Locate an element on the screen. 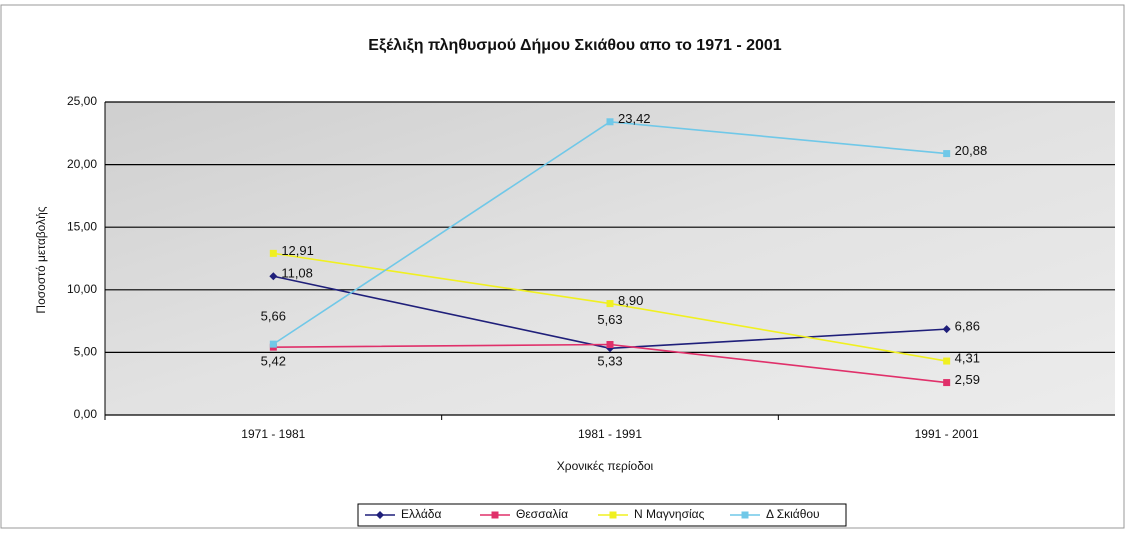 This screenshot has height=534, width=1125. y-tick-label: 20,00 is located at coordinates (82, 164).